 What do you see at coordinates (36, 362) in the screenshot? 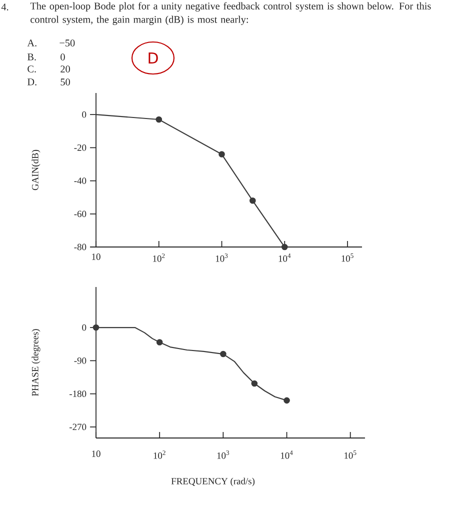
I see `y-axis-title: PHASE (degrees)` at bounding box center [36, 362].